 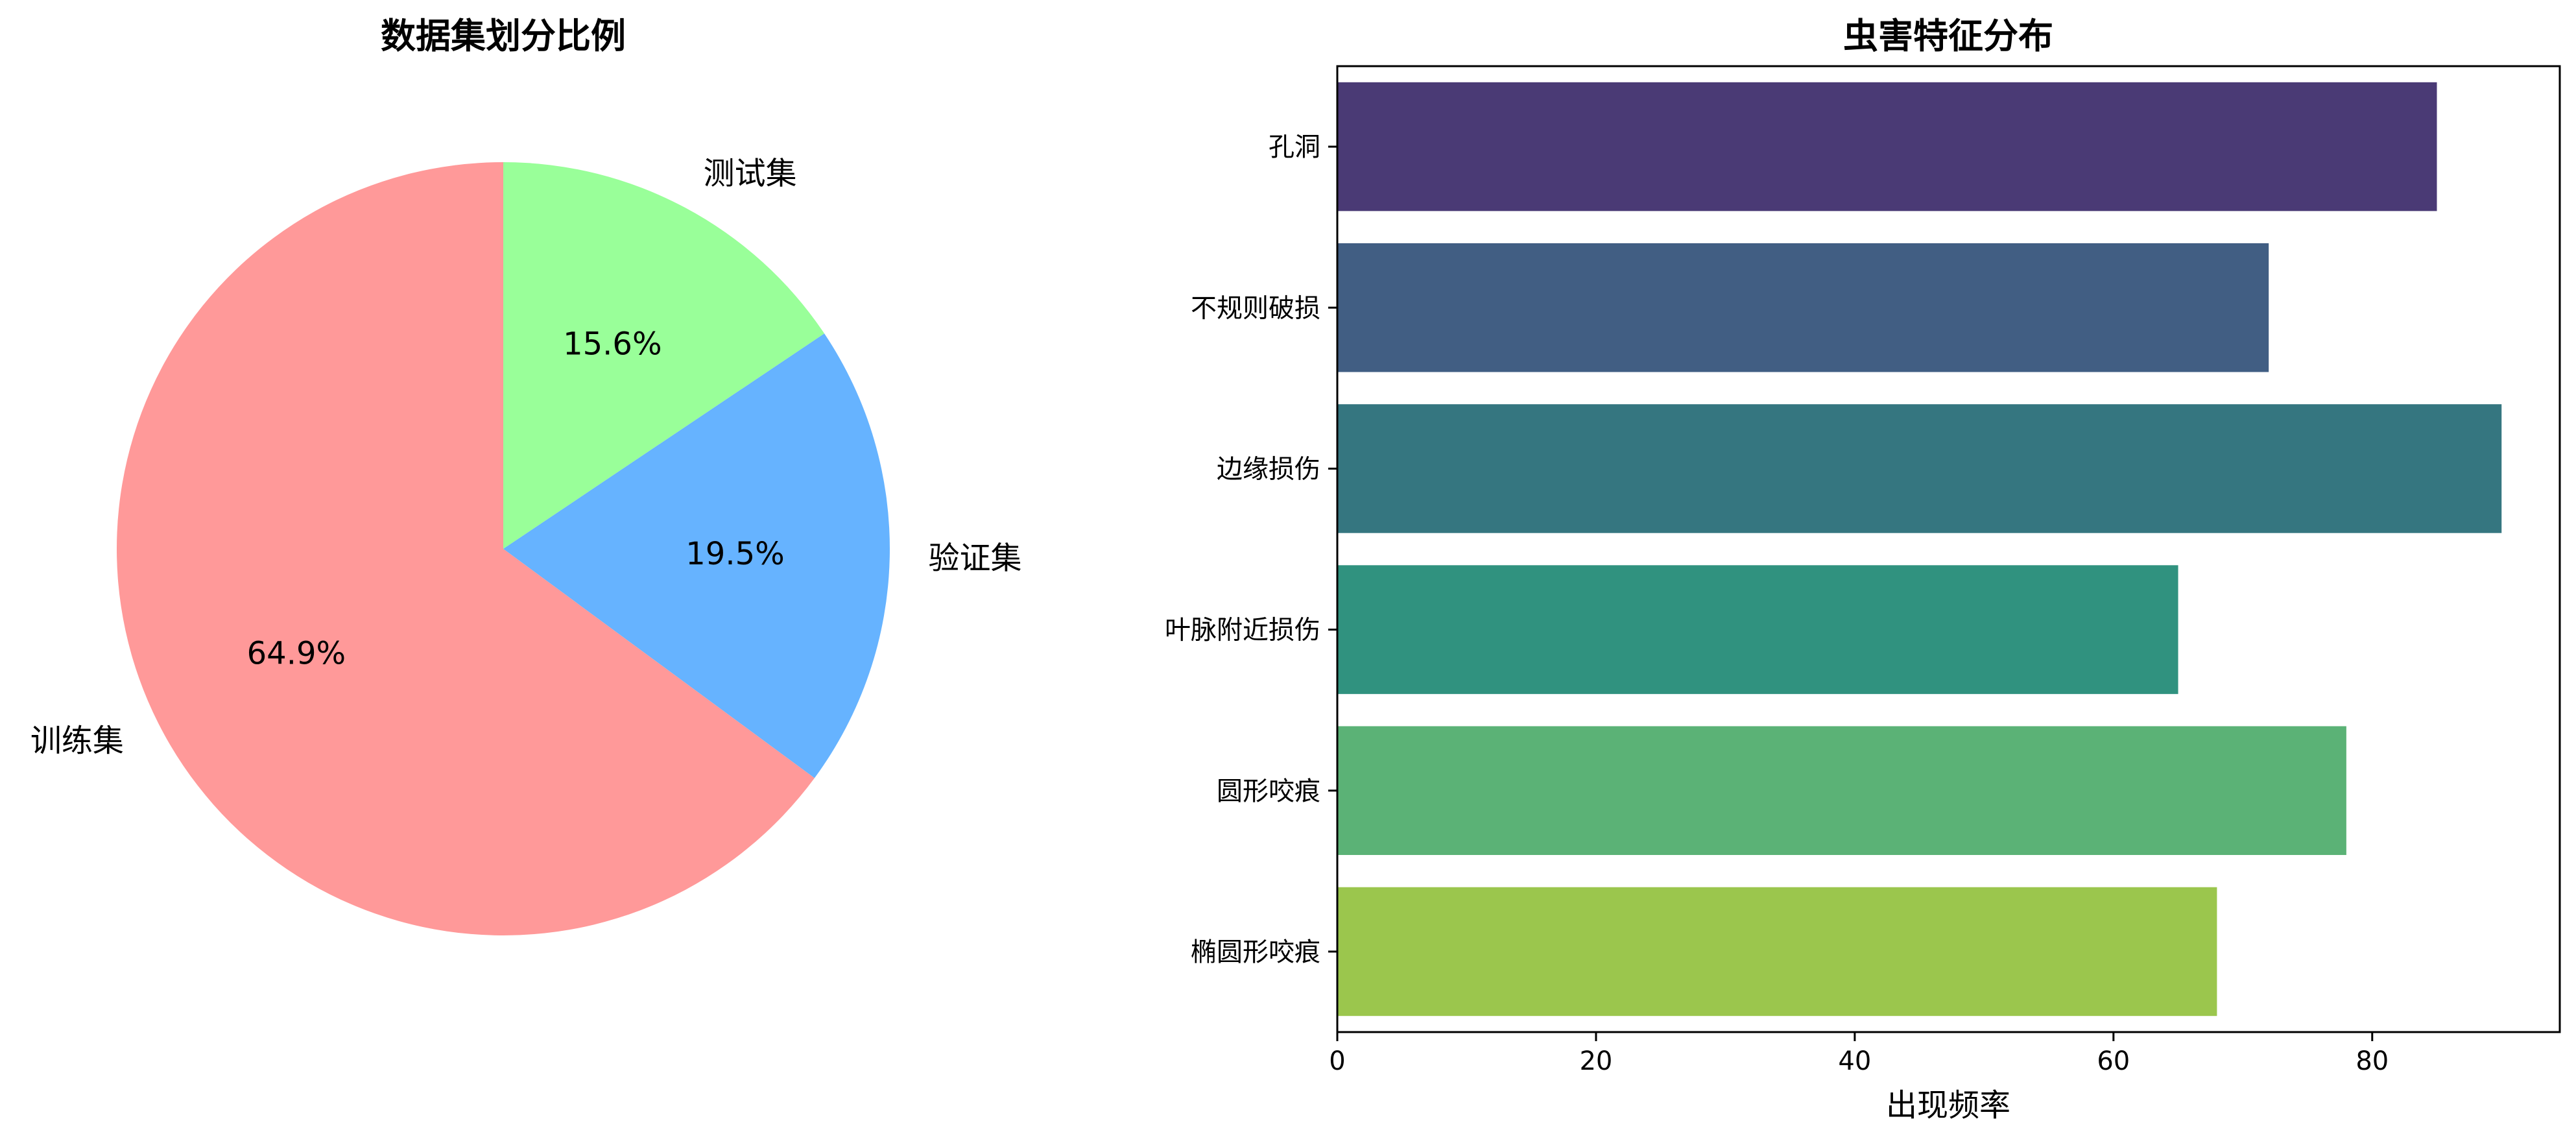 I want to click on x-tick-label: 20, so click(x=1595, y=1061).